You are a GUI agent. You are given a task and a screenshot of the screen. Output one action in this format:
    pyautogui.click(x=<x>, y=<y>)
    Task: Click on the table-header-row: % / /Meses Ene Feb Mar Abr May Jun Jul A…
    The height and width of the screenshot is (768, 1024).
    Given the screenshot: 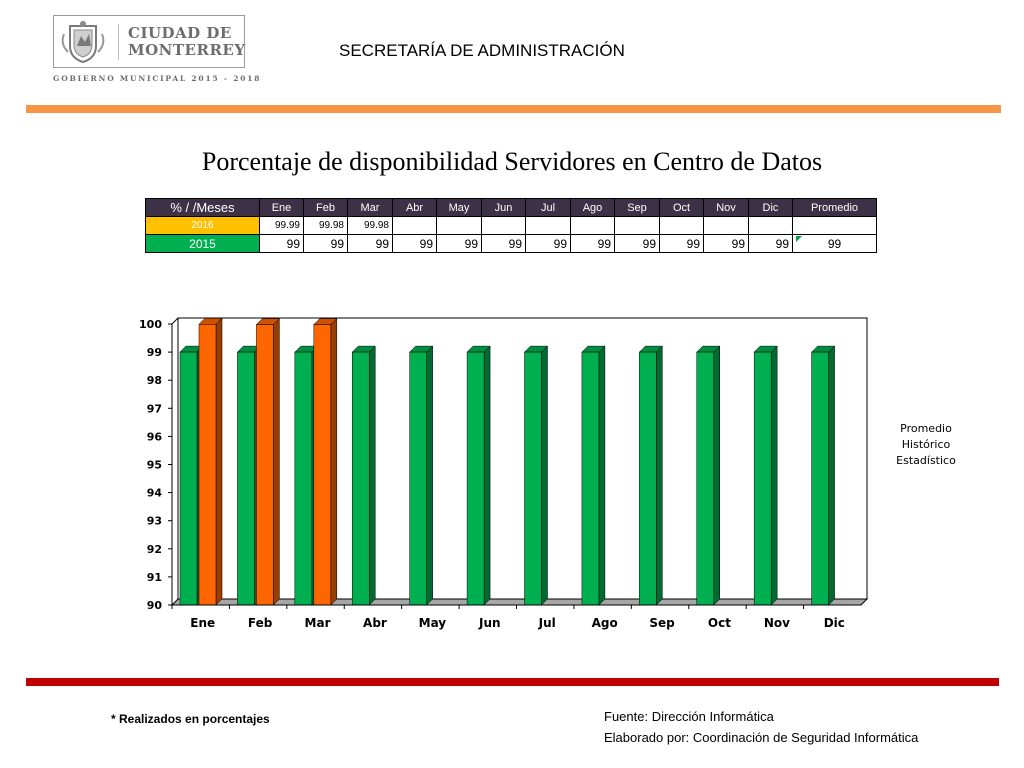 What is the action you would take?
    pyautogui.click(x=511, y=207)
    